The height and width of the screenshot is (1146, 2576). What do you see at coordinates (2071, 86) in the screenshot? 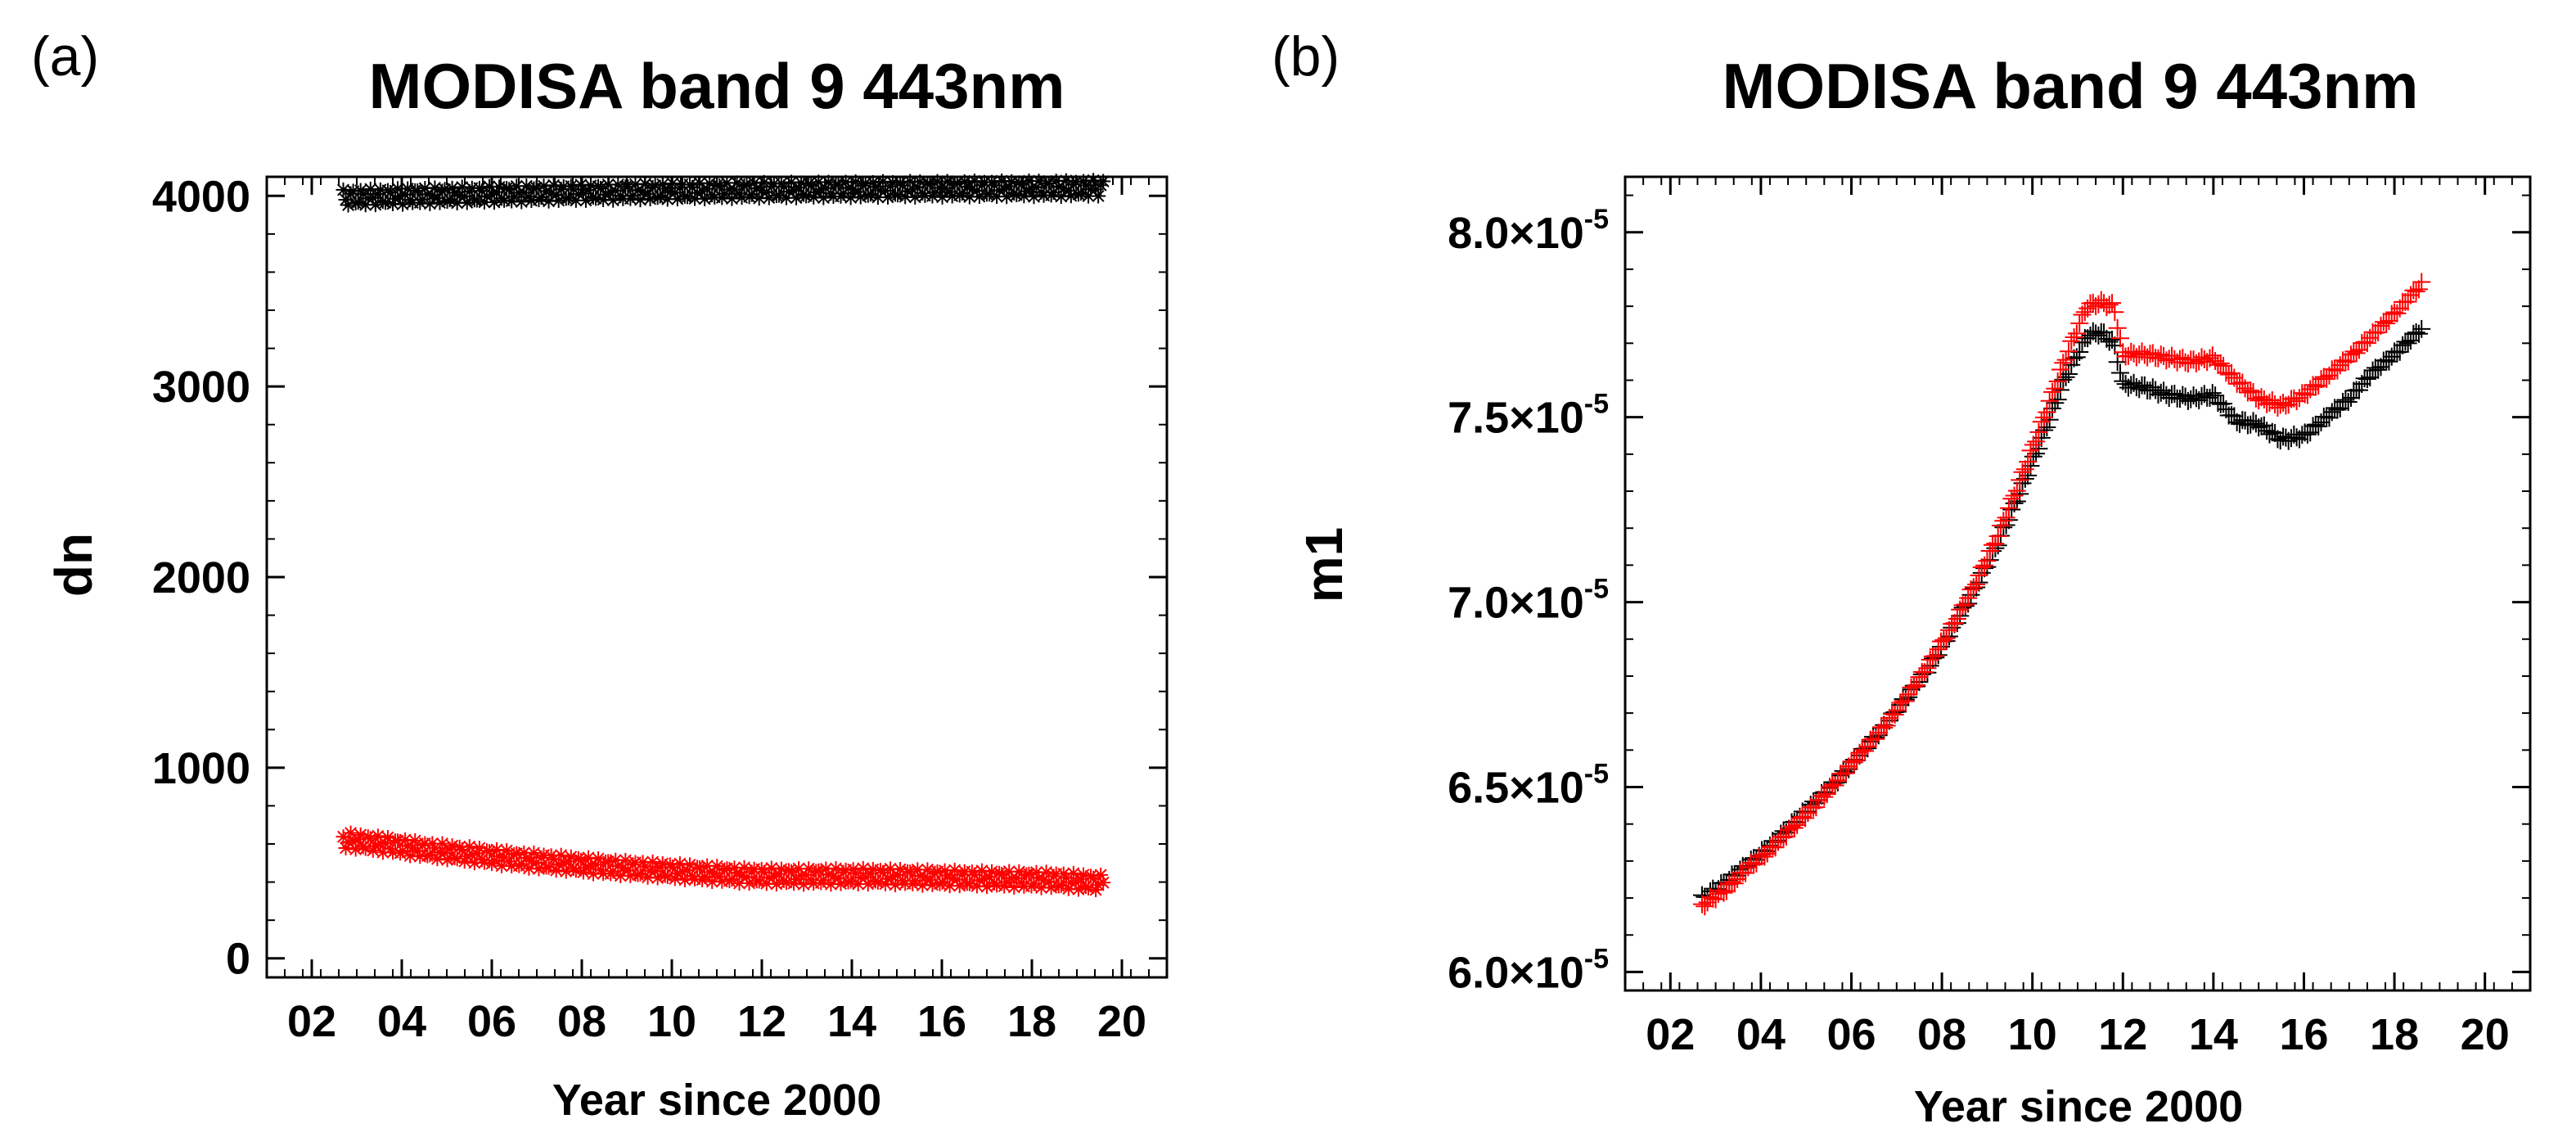
I see `panel-b-title: MODISA band 9 443nm` at bounding box center [2071, 86].